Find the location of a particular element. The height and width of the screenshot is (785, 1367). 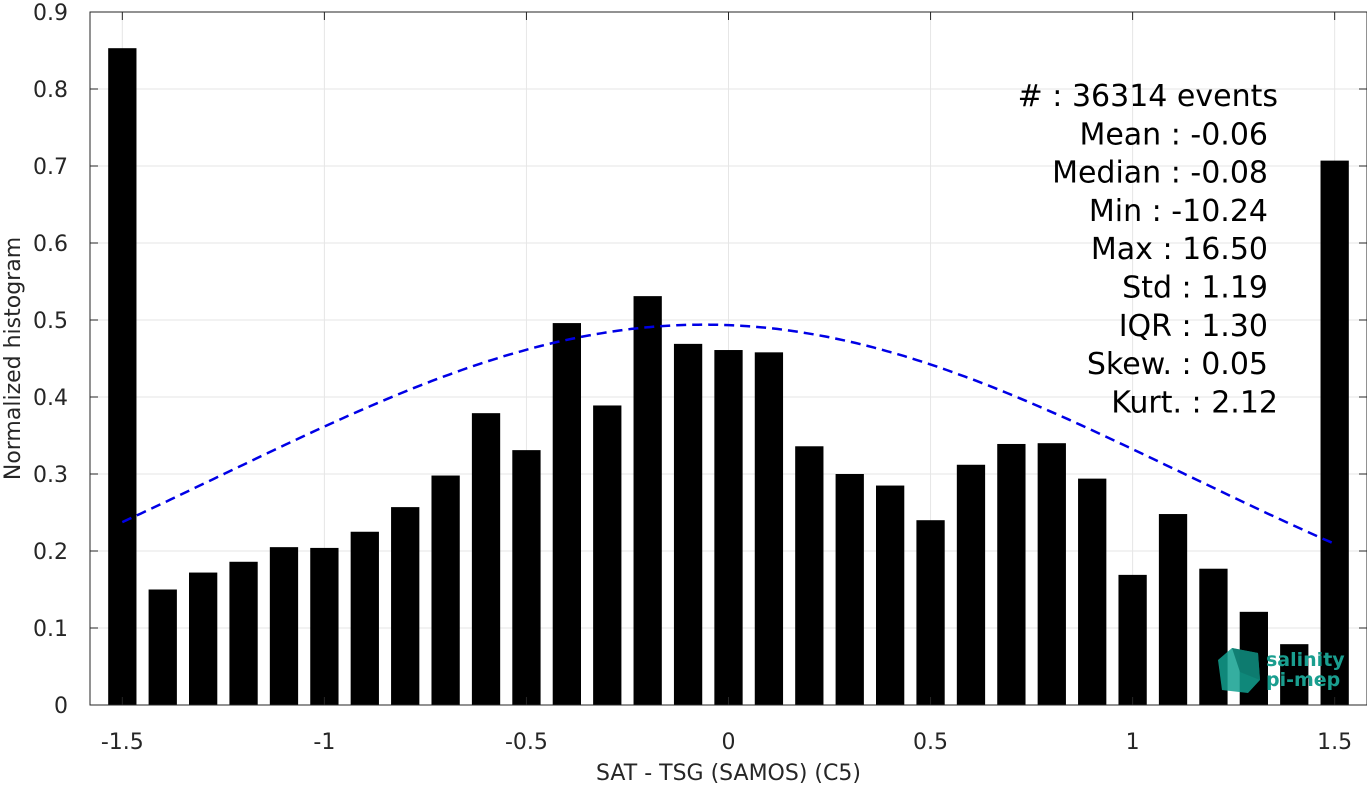

y-tick-label: 0.4 is located at coordinates (50, 398).